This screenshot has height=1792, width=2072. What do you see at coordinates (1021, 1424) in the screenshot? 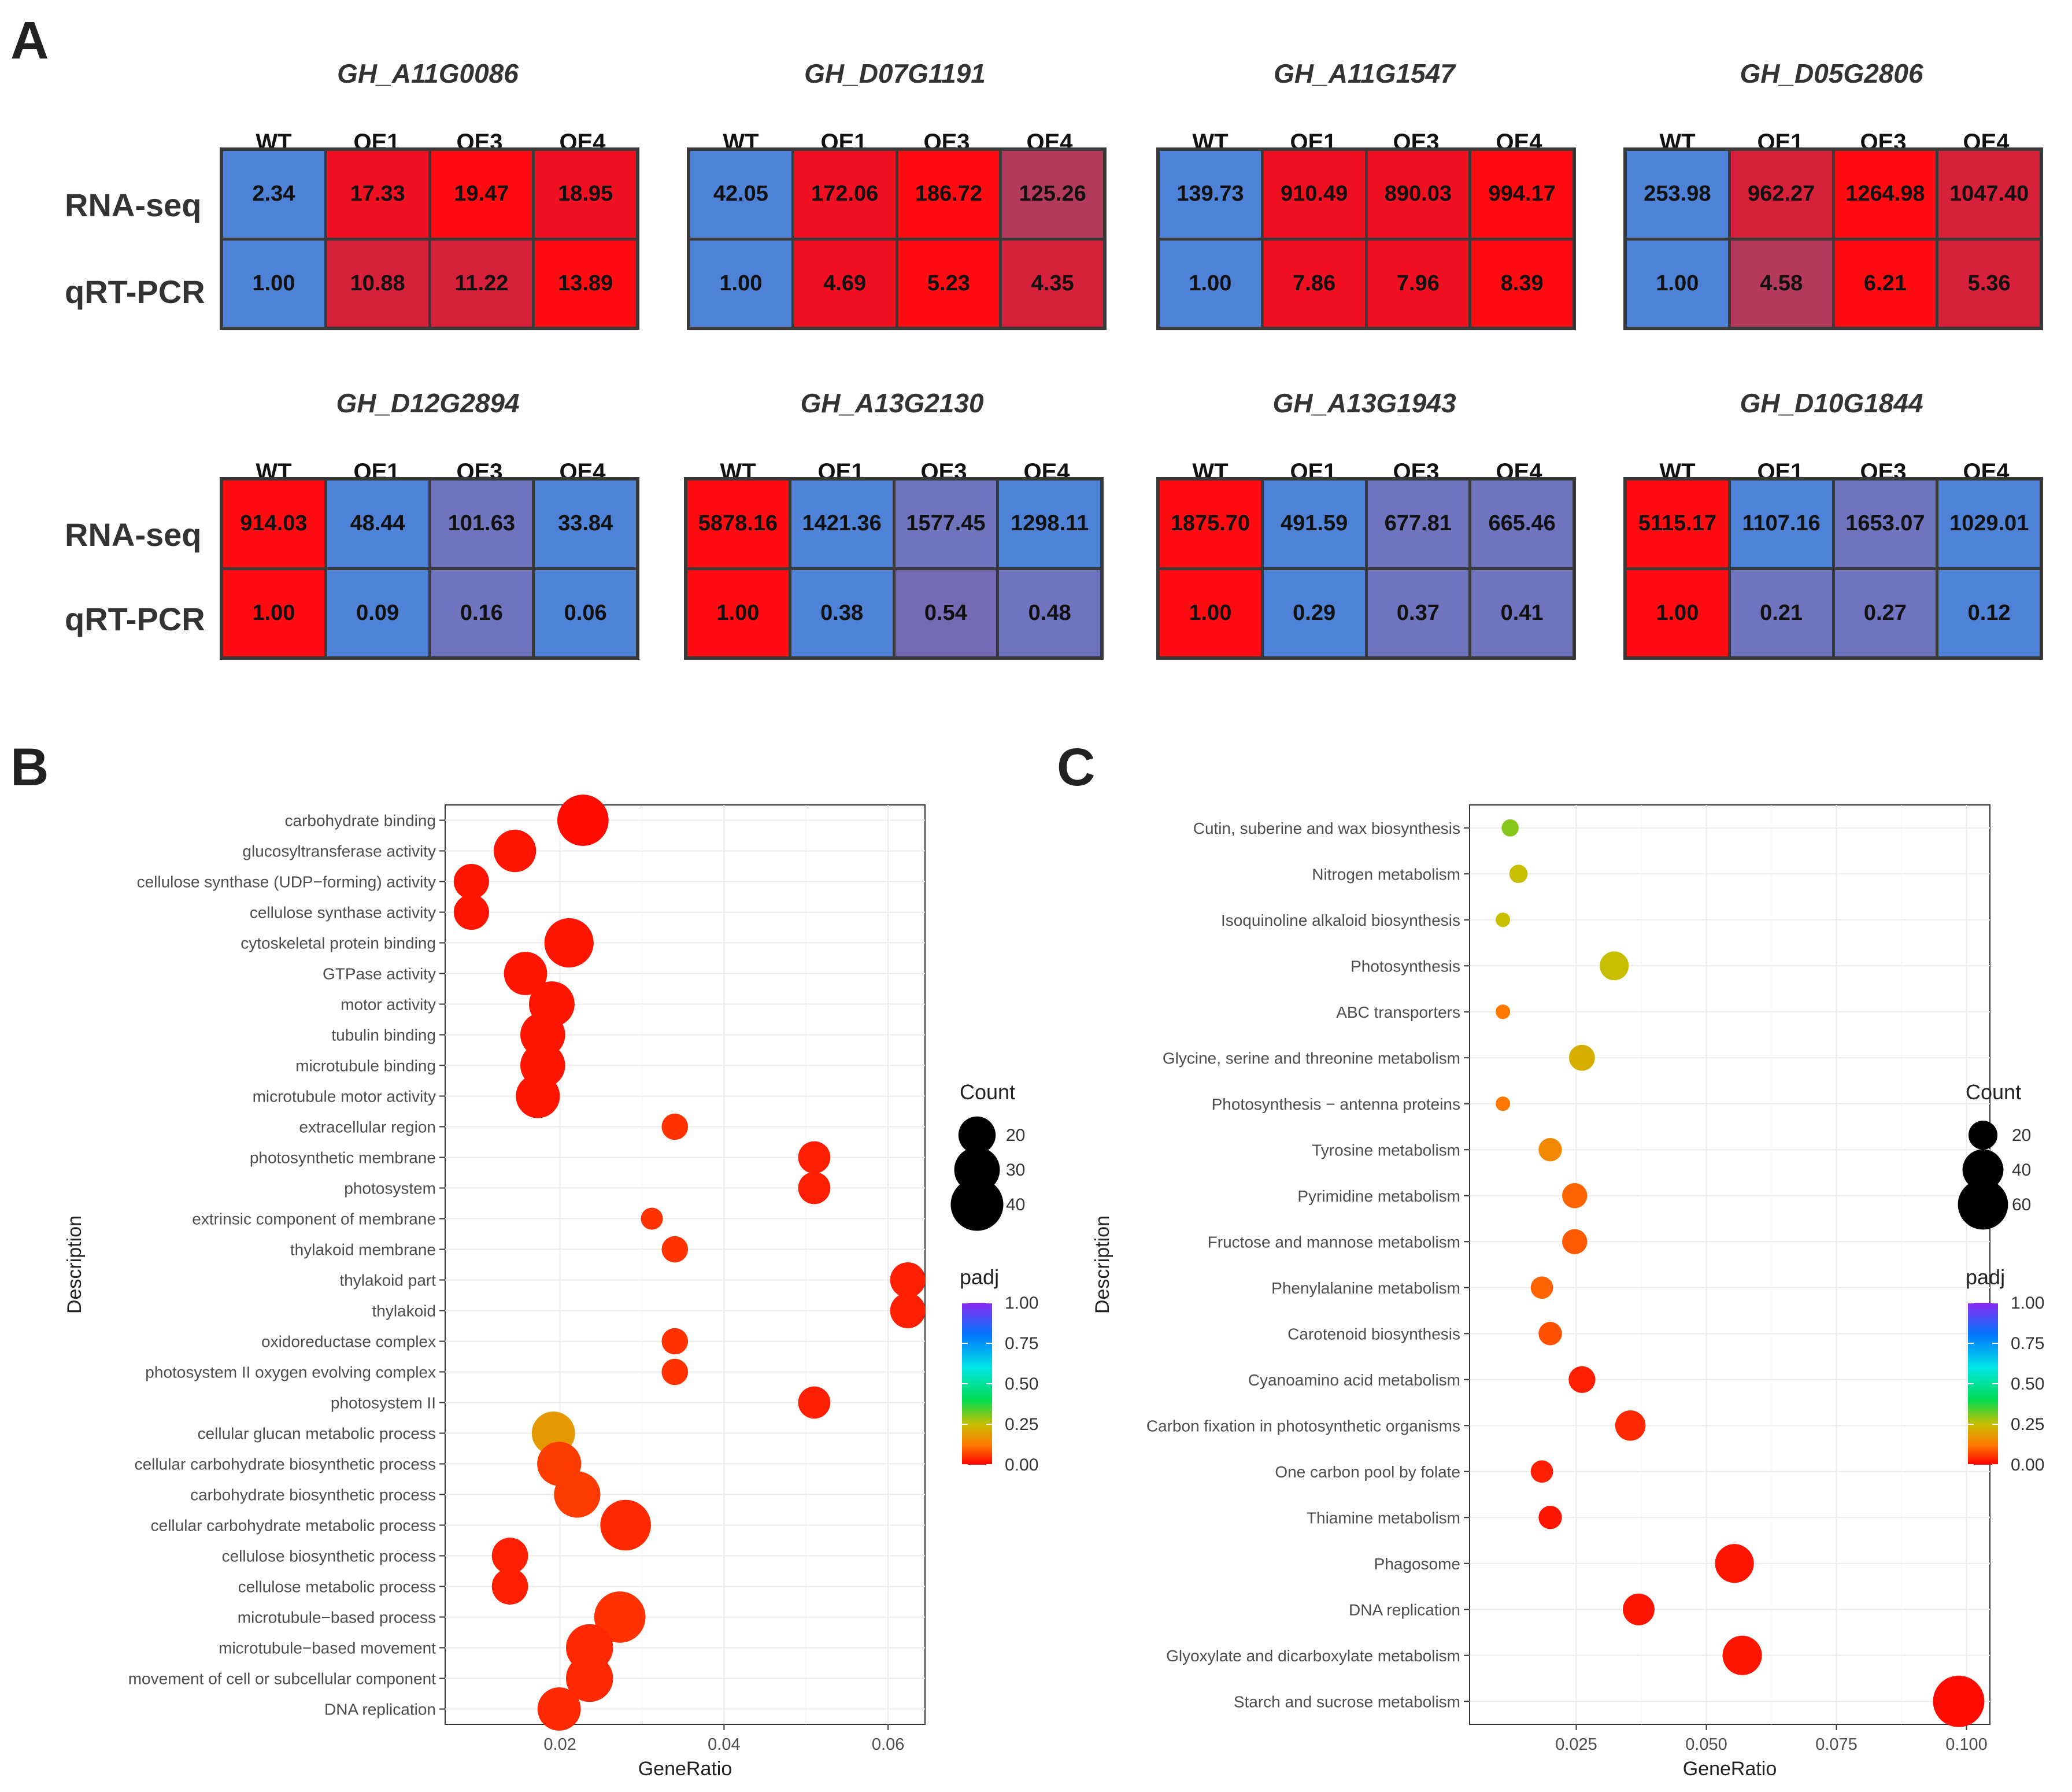
I see `legend-color-label: 0.25` at bounding box center [1021, 1424].